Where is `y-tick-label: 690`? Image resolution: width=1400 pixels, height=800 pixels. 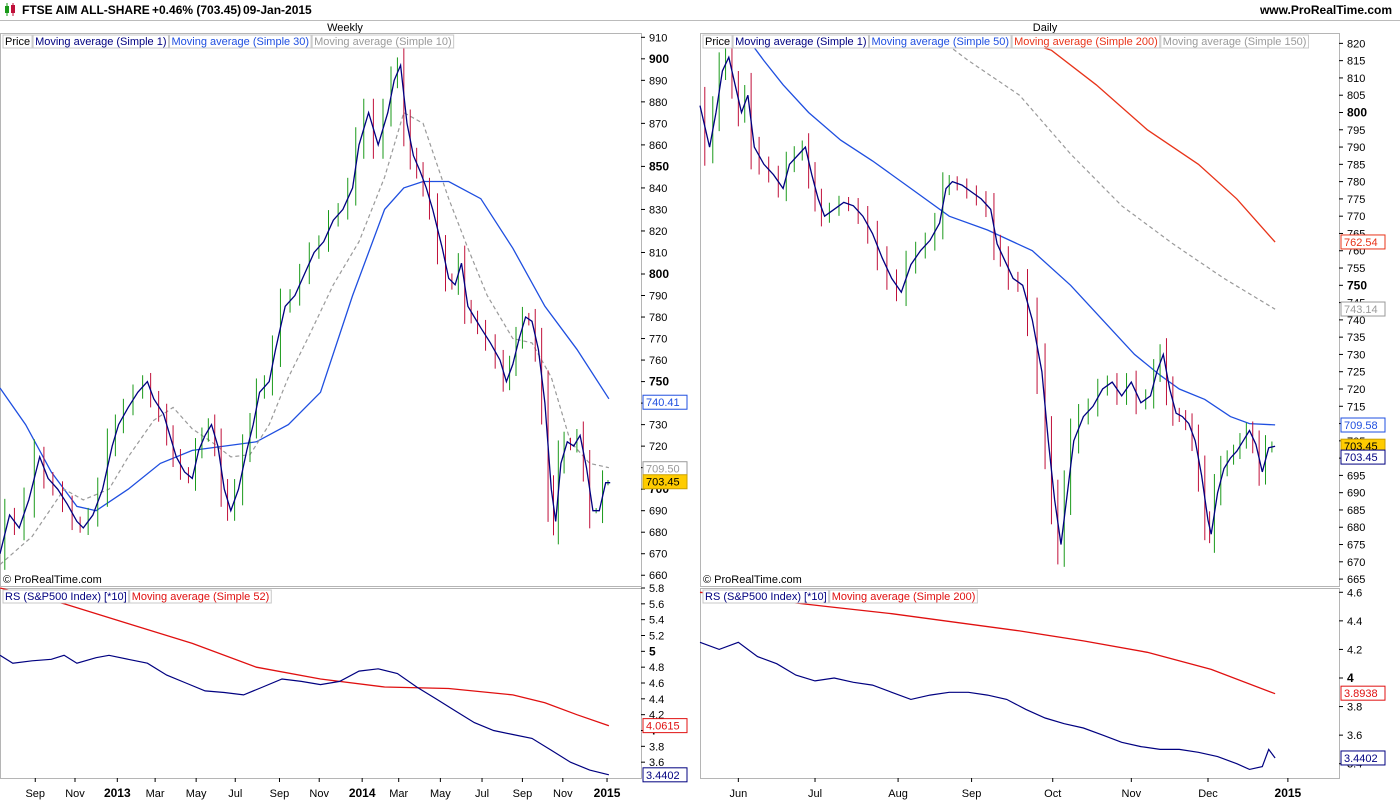 y-tick-label: 690 is located at coordinates (1356, 494).